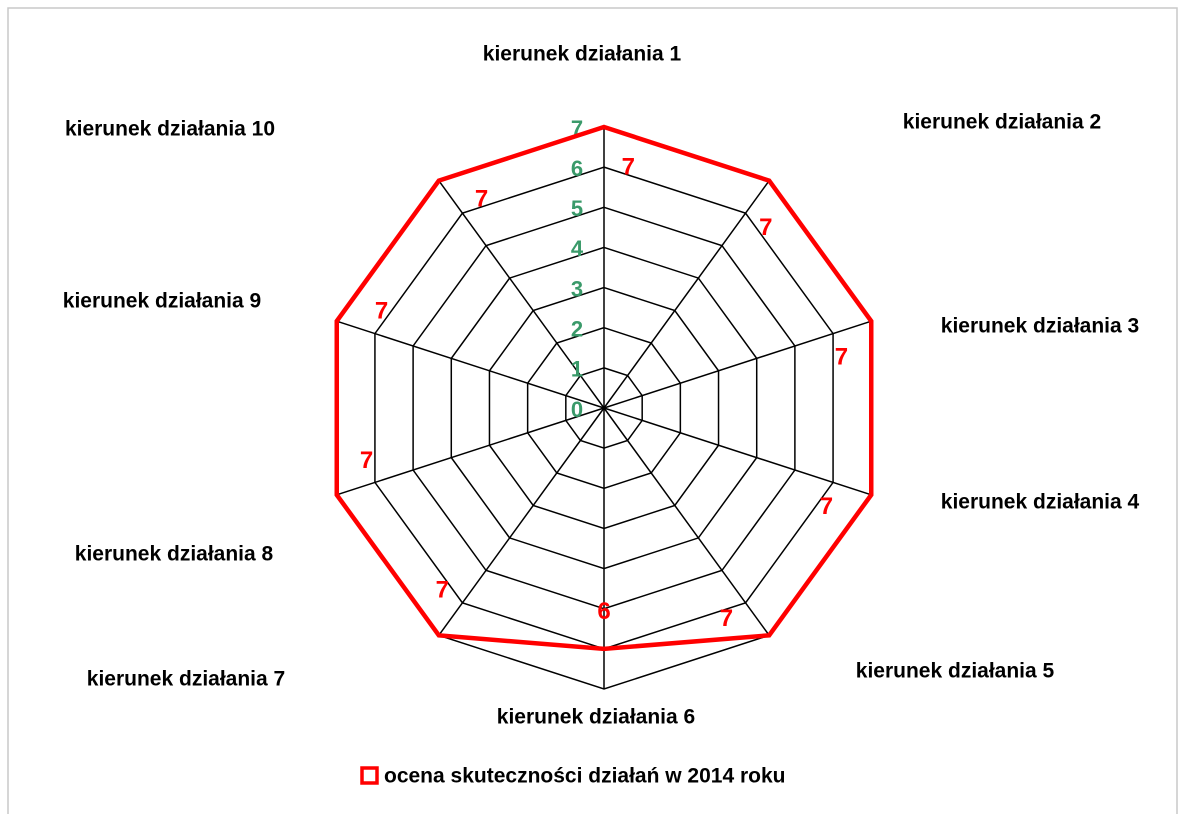 This screenshot has width=1186, height=814. I want to click on category-label: kierunek działania 6, so click(596, 717).